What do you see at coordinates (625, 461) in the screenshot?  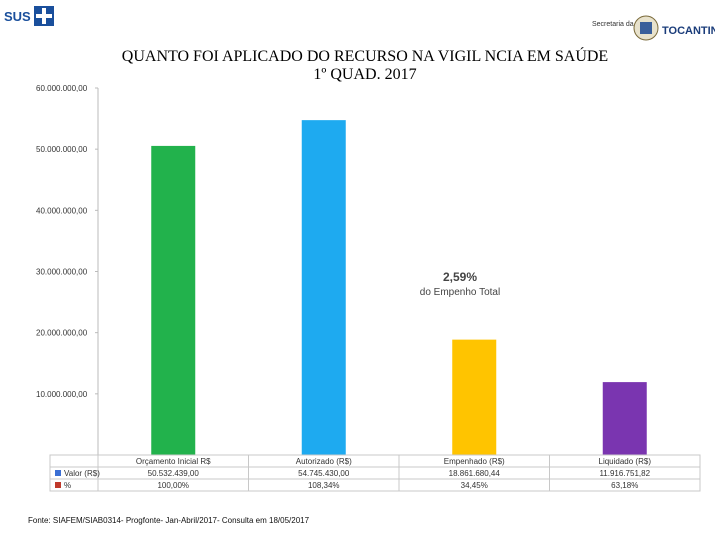 I see `category-label: Liquidado (R$)` at bounding box center [625, 461].